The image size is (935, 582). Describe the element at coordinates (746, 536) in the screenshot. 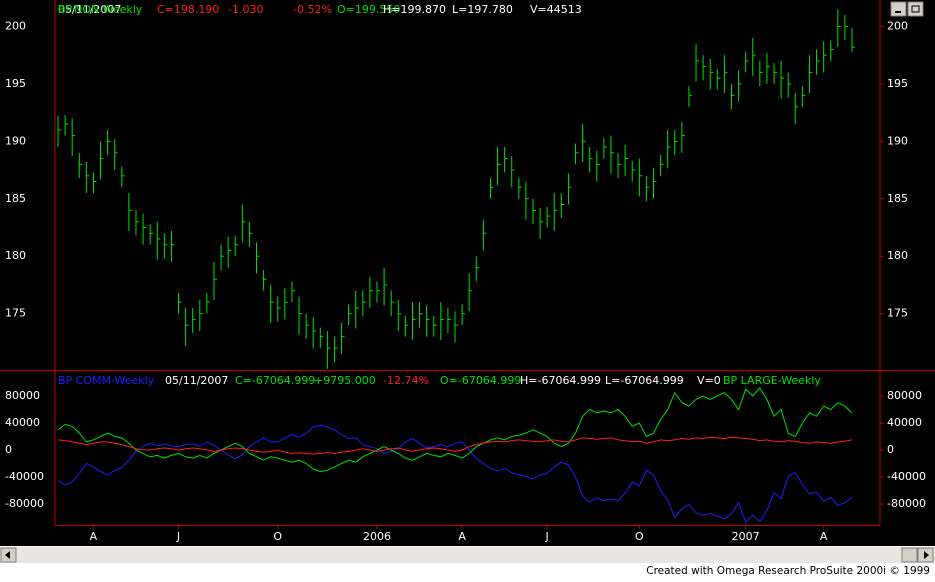

I see `x-tick-label: 2007` at that location.